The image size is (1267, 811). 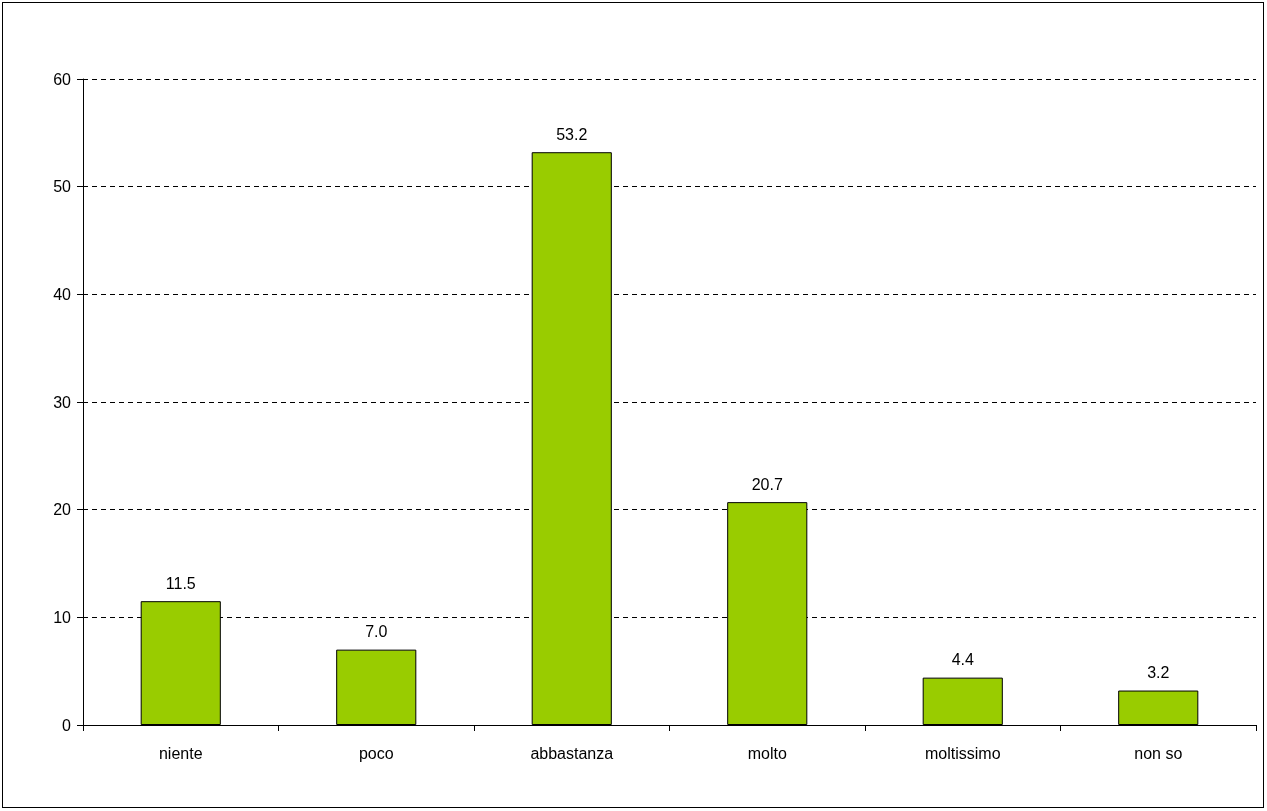 What do you see at coordinates (767, 484) in the screenshot?
I see `data-label: 20.7` at bounding box center [767, 484].